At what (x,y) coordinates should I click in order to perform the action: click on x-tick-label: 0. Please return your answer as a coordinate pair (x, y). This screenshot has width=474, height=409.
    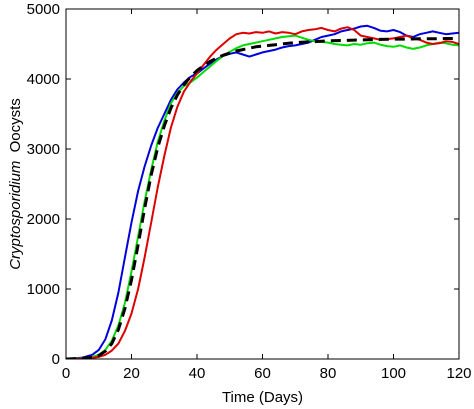
    Looking at the image, I should click on (66, 373).